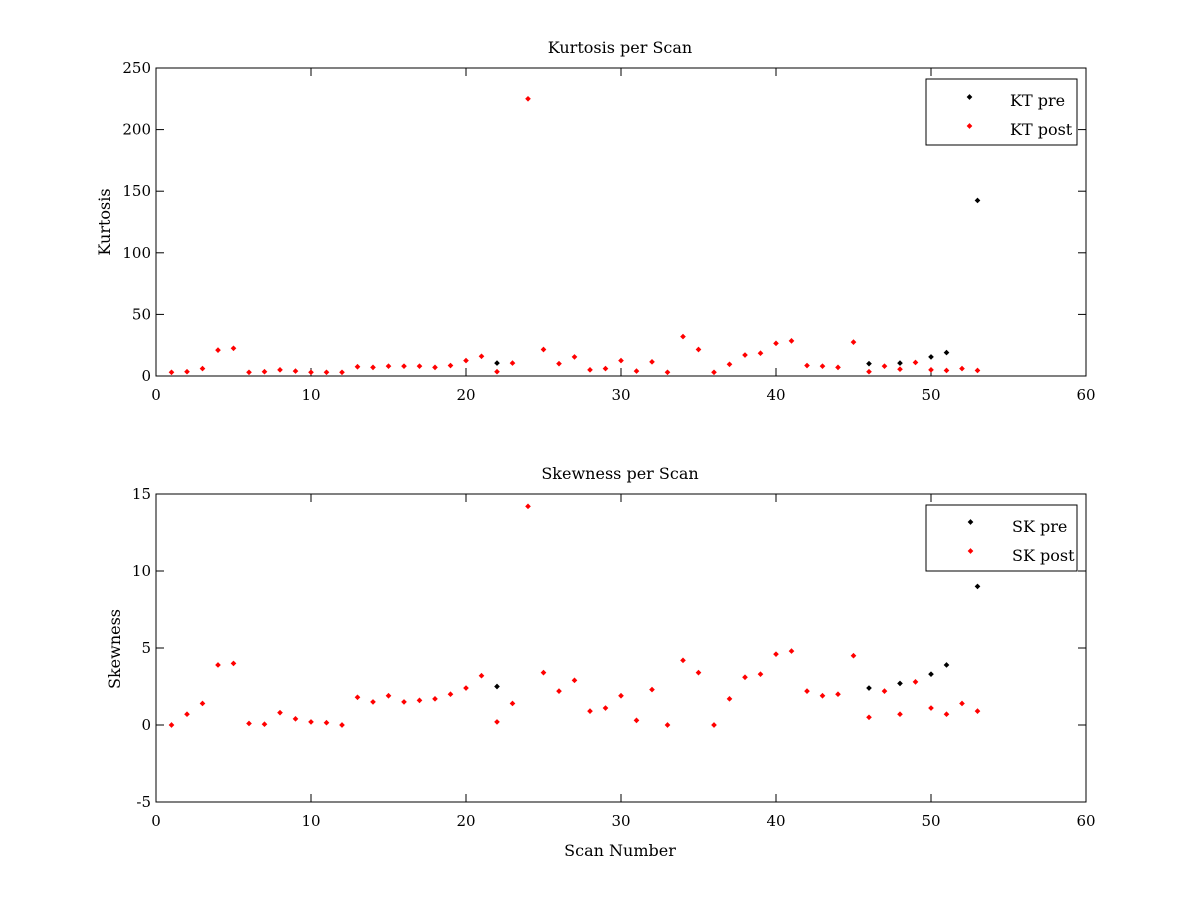 This screenshot has height=900, width=1200. Describe the element at coordinates (1001, 538) in the screenshot. I see `legend: SK pre SK post` at that location.